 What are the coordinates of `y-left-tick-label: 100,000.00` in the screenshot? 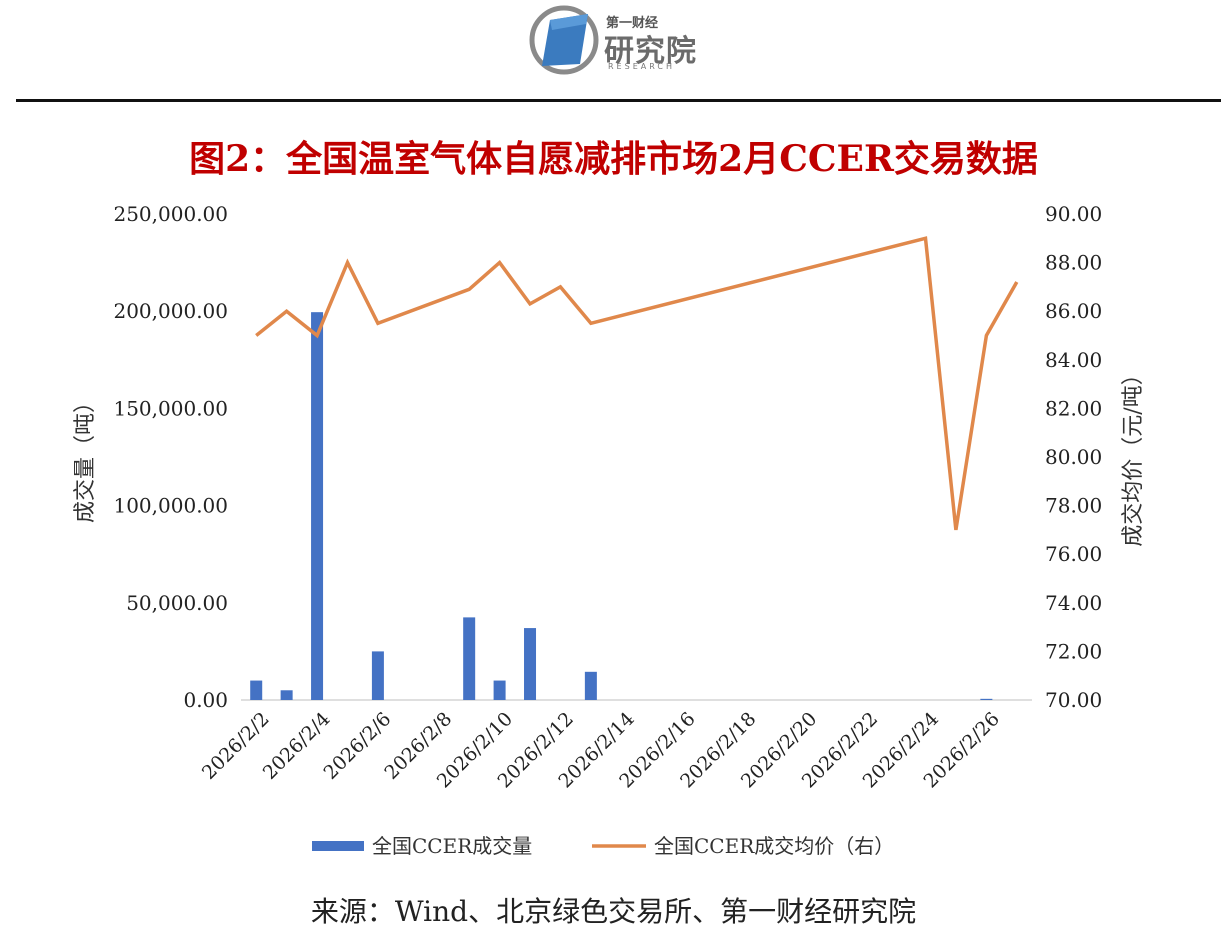 It's located at (170, 506).